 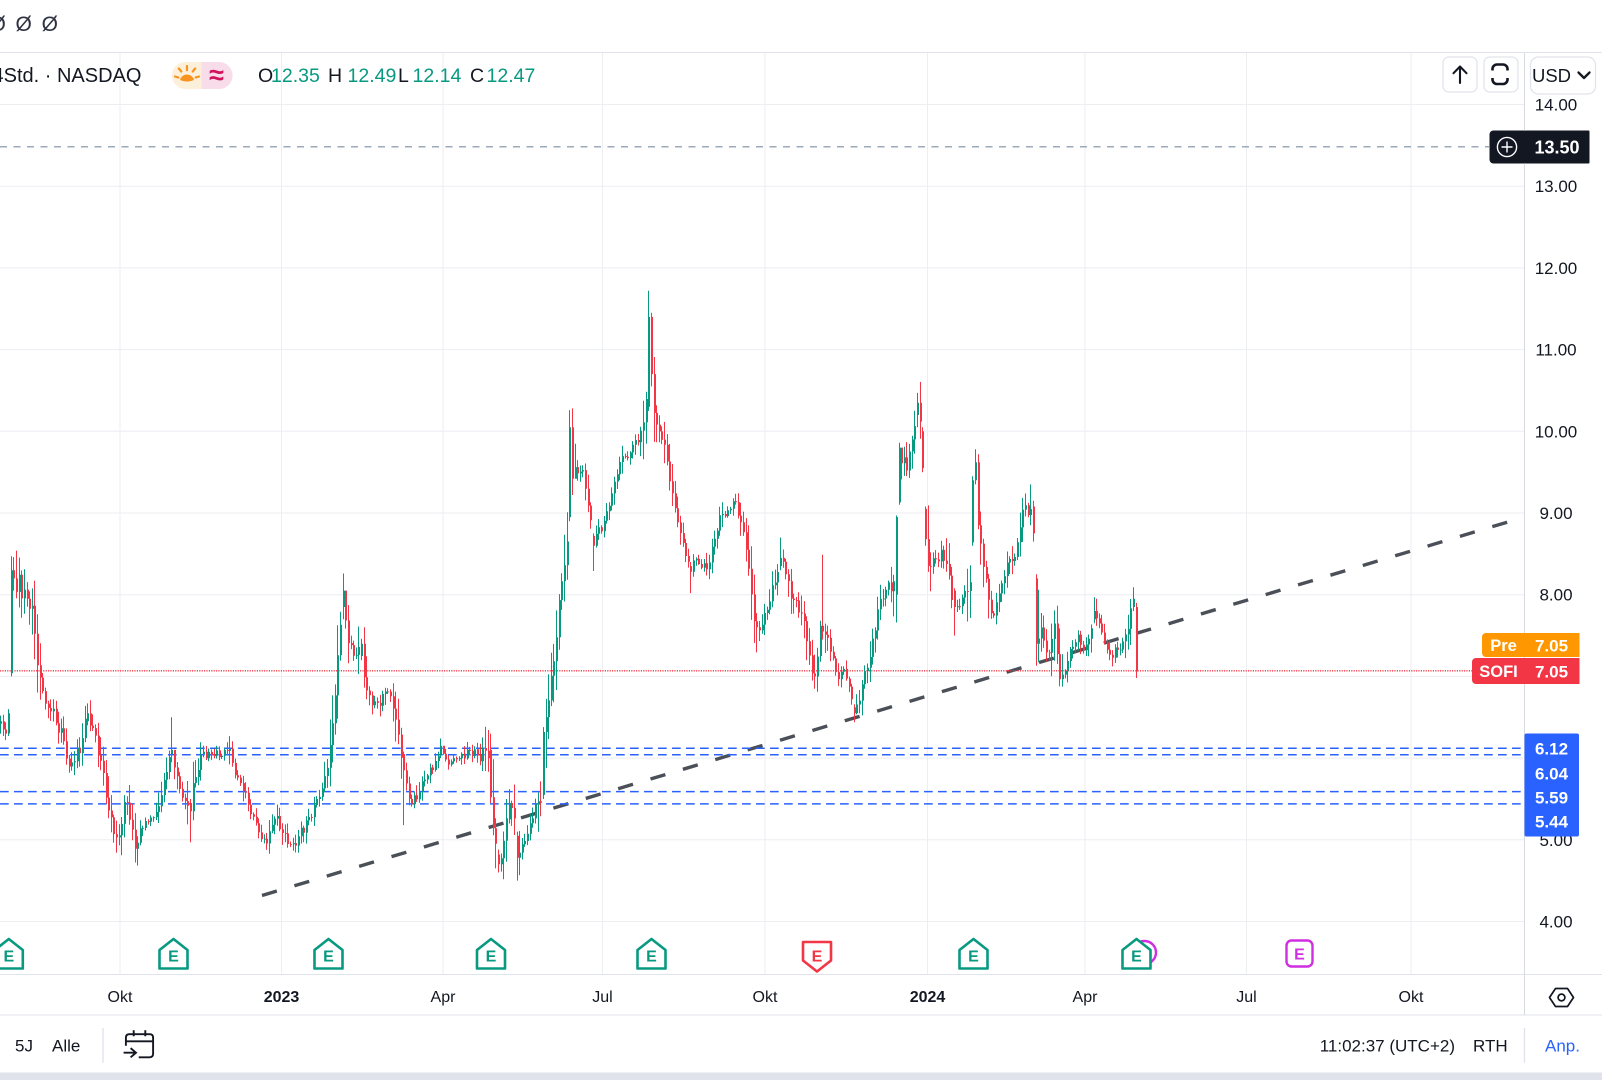 What do you see at coordinates (1556, 186) in the screenshot?
I see `svg-text: 13.00` at bounding box center [1556, 186].